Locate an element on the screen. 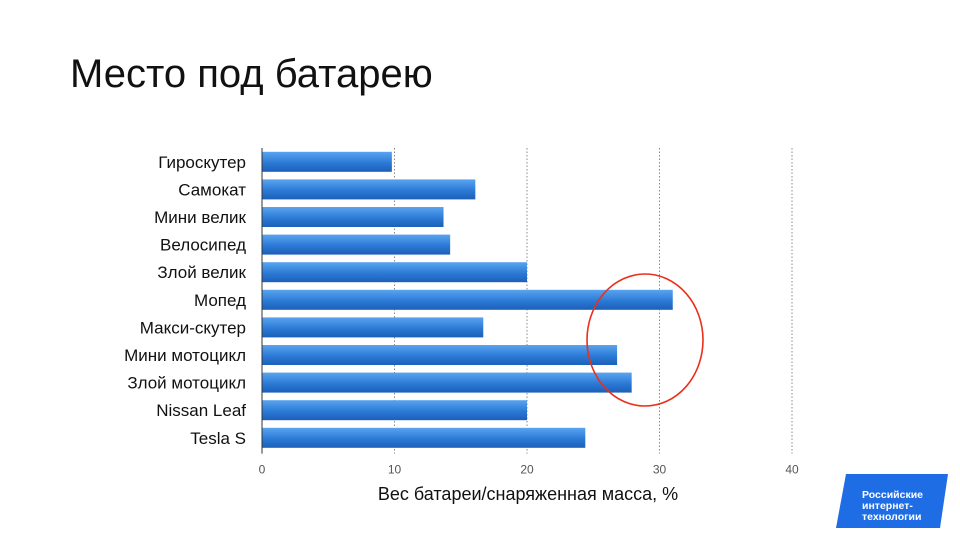 The image size is (960, 540). category-label: Tesla S is located at coordinates (218, 438).